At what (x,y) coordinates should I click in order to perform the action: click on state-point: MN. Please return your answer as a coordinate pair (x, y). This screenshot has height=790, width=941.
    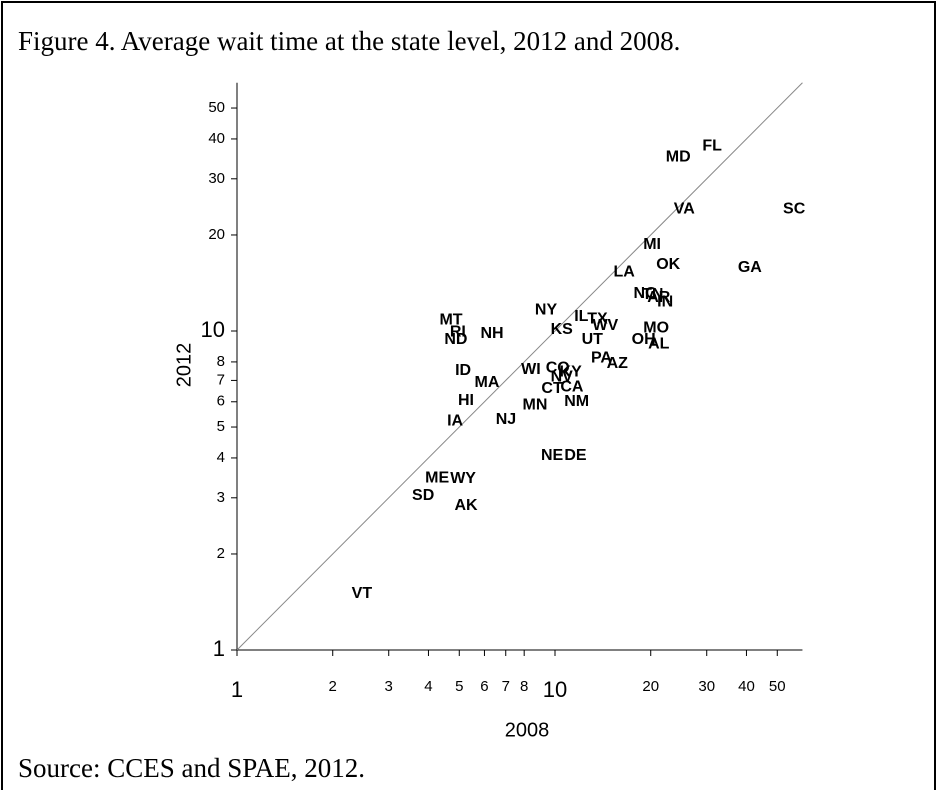
    Looking at the image, I should click on (535, 404).